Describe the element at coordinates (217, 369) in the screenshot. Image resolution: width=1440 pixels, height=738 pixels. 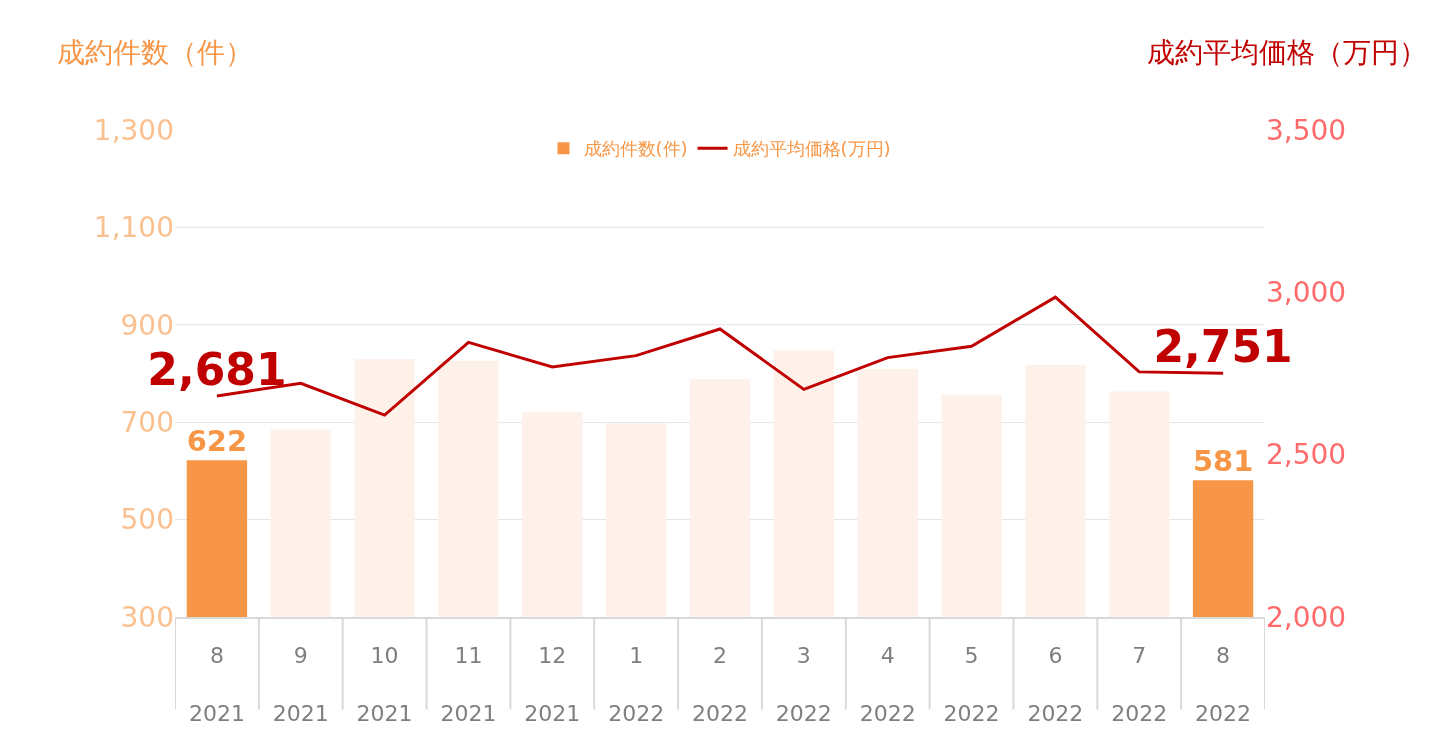
I see `data-label: 2,681` at that location.